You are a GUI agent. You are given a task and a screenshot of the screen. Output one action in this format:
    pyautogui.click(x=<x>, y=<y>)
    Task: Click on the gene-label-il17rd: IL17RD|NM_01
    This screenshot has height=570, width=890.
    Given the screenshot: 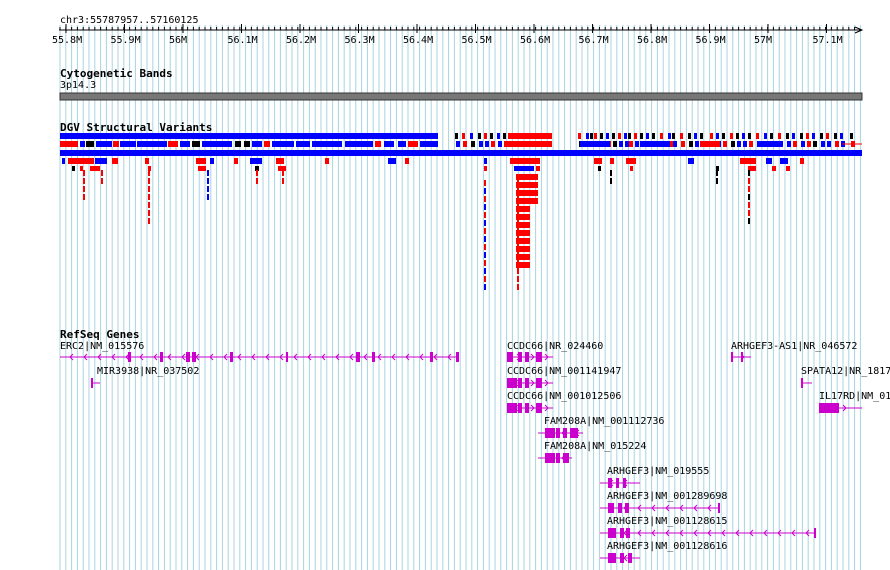 What is the action you would take?
    pyautogui.click(x=854, y=396)
    